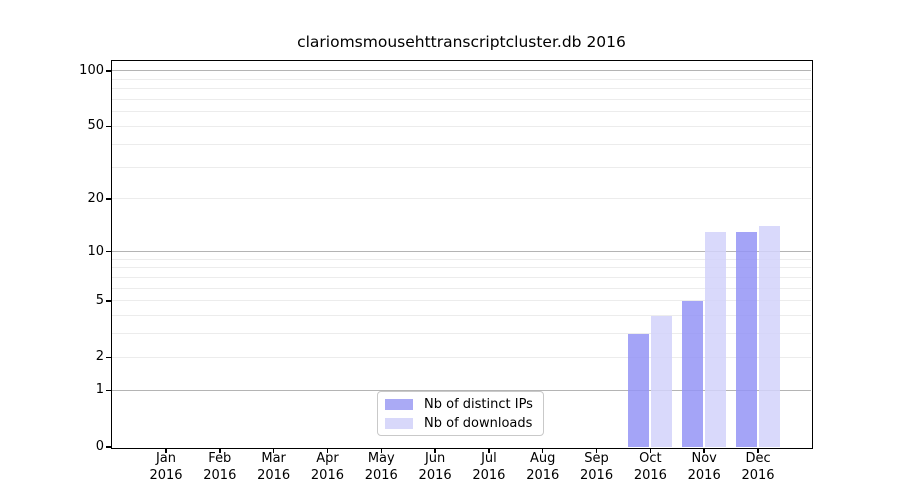  I want to click on x-tick-month: May, so click(381, 458).